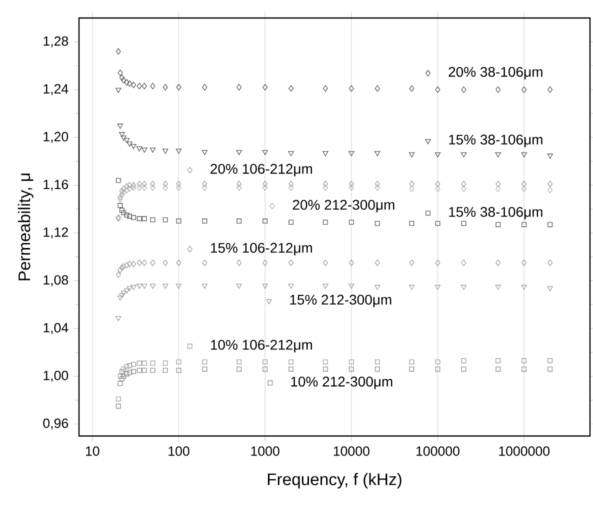 This screenshot has height=506, width=593. What do you see at coordinates (265, 451) in the screenshot?
I see `x-tick-label: 1000` at bounding box center [265, 451].